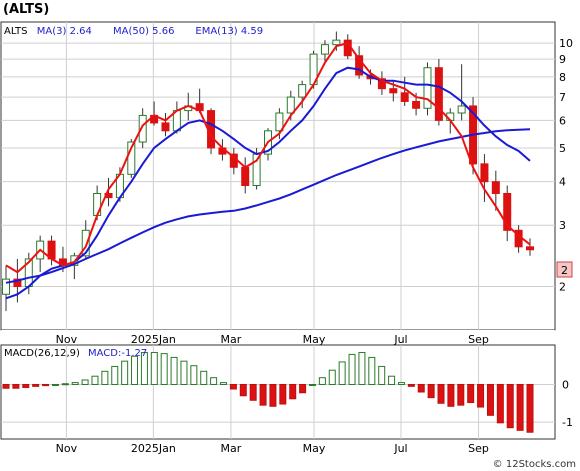 This screenshot has height=471, width=580. I want to click on macd-y-tick-label: -1, so click(567, 422).